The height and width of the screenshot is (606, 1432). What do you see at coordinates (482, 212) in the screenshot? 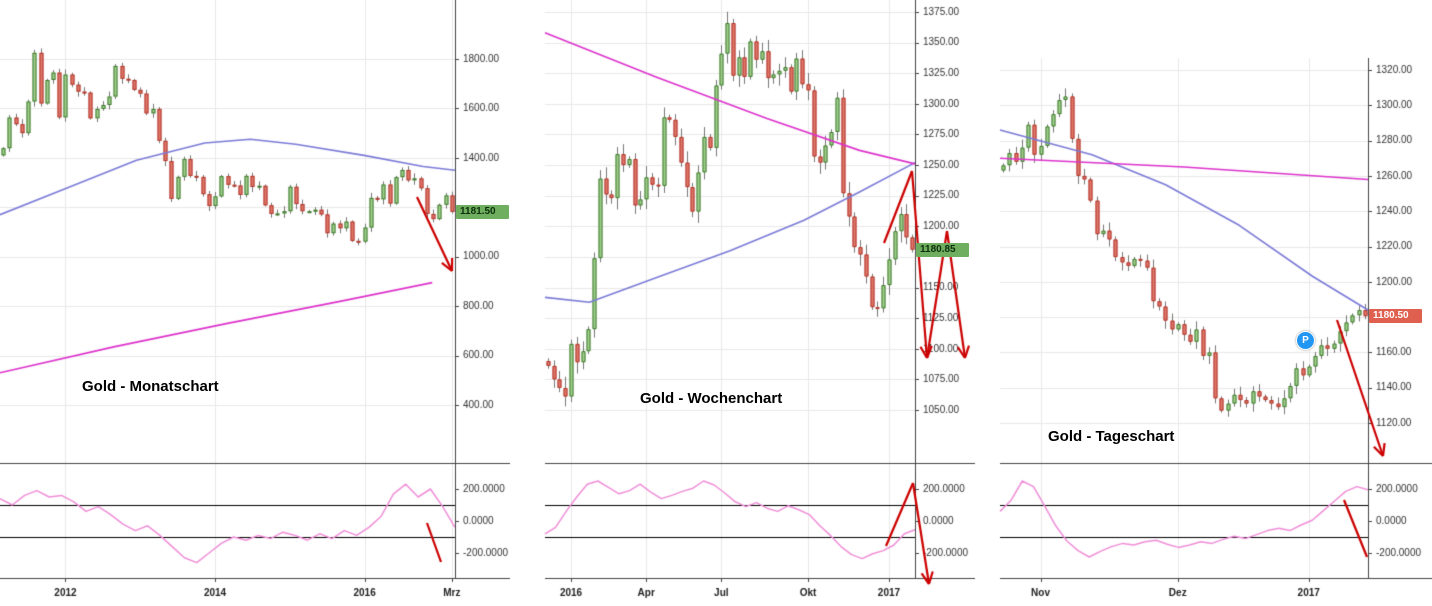
I see `price-tag-monthly: 1181.50` at bounding box center [482, 212].